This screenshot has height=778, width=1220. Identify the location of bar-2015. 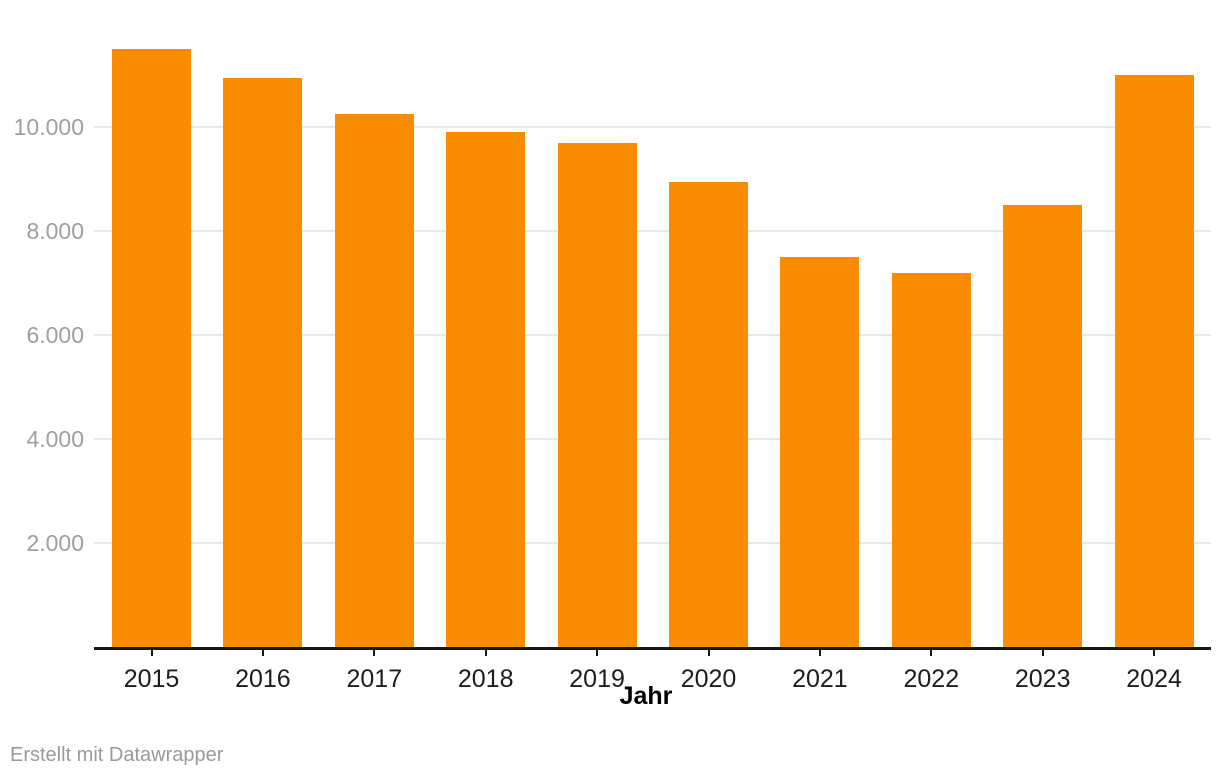
(151, 348).